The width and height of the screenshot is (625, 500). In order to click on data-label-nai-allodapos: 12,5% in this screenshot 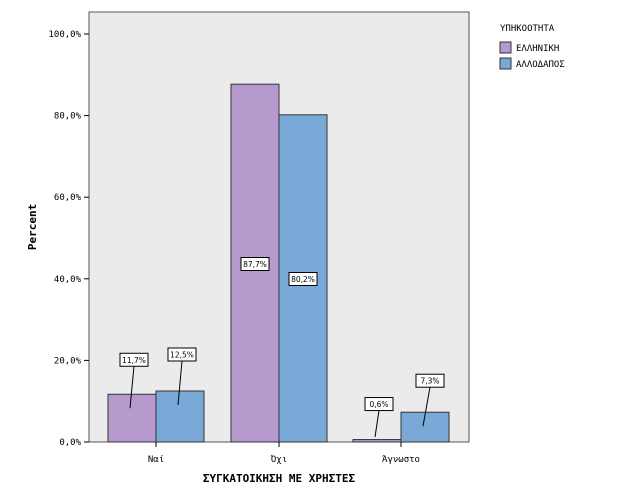, I will do `click(182, 355)`.